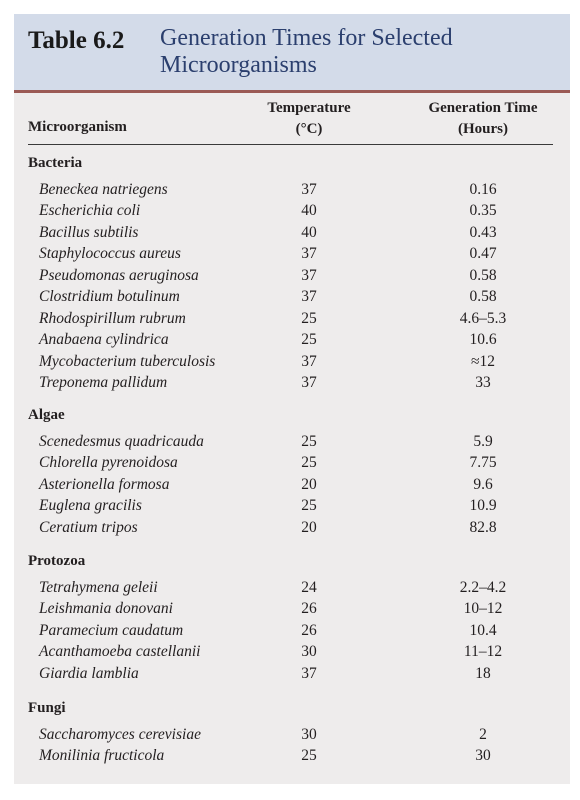 The image size is (580, 800). Describe the element at coordinates (292, 232) in the screenshot. I see `table-row: Bacillus subtilis 40 0.43` at that location.